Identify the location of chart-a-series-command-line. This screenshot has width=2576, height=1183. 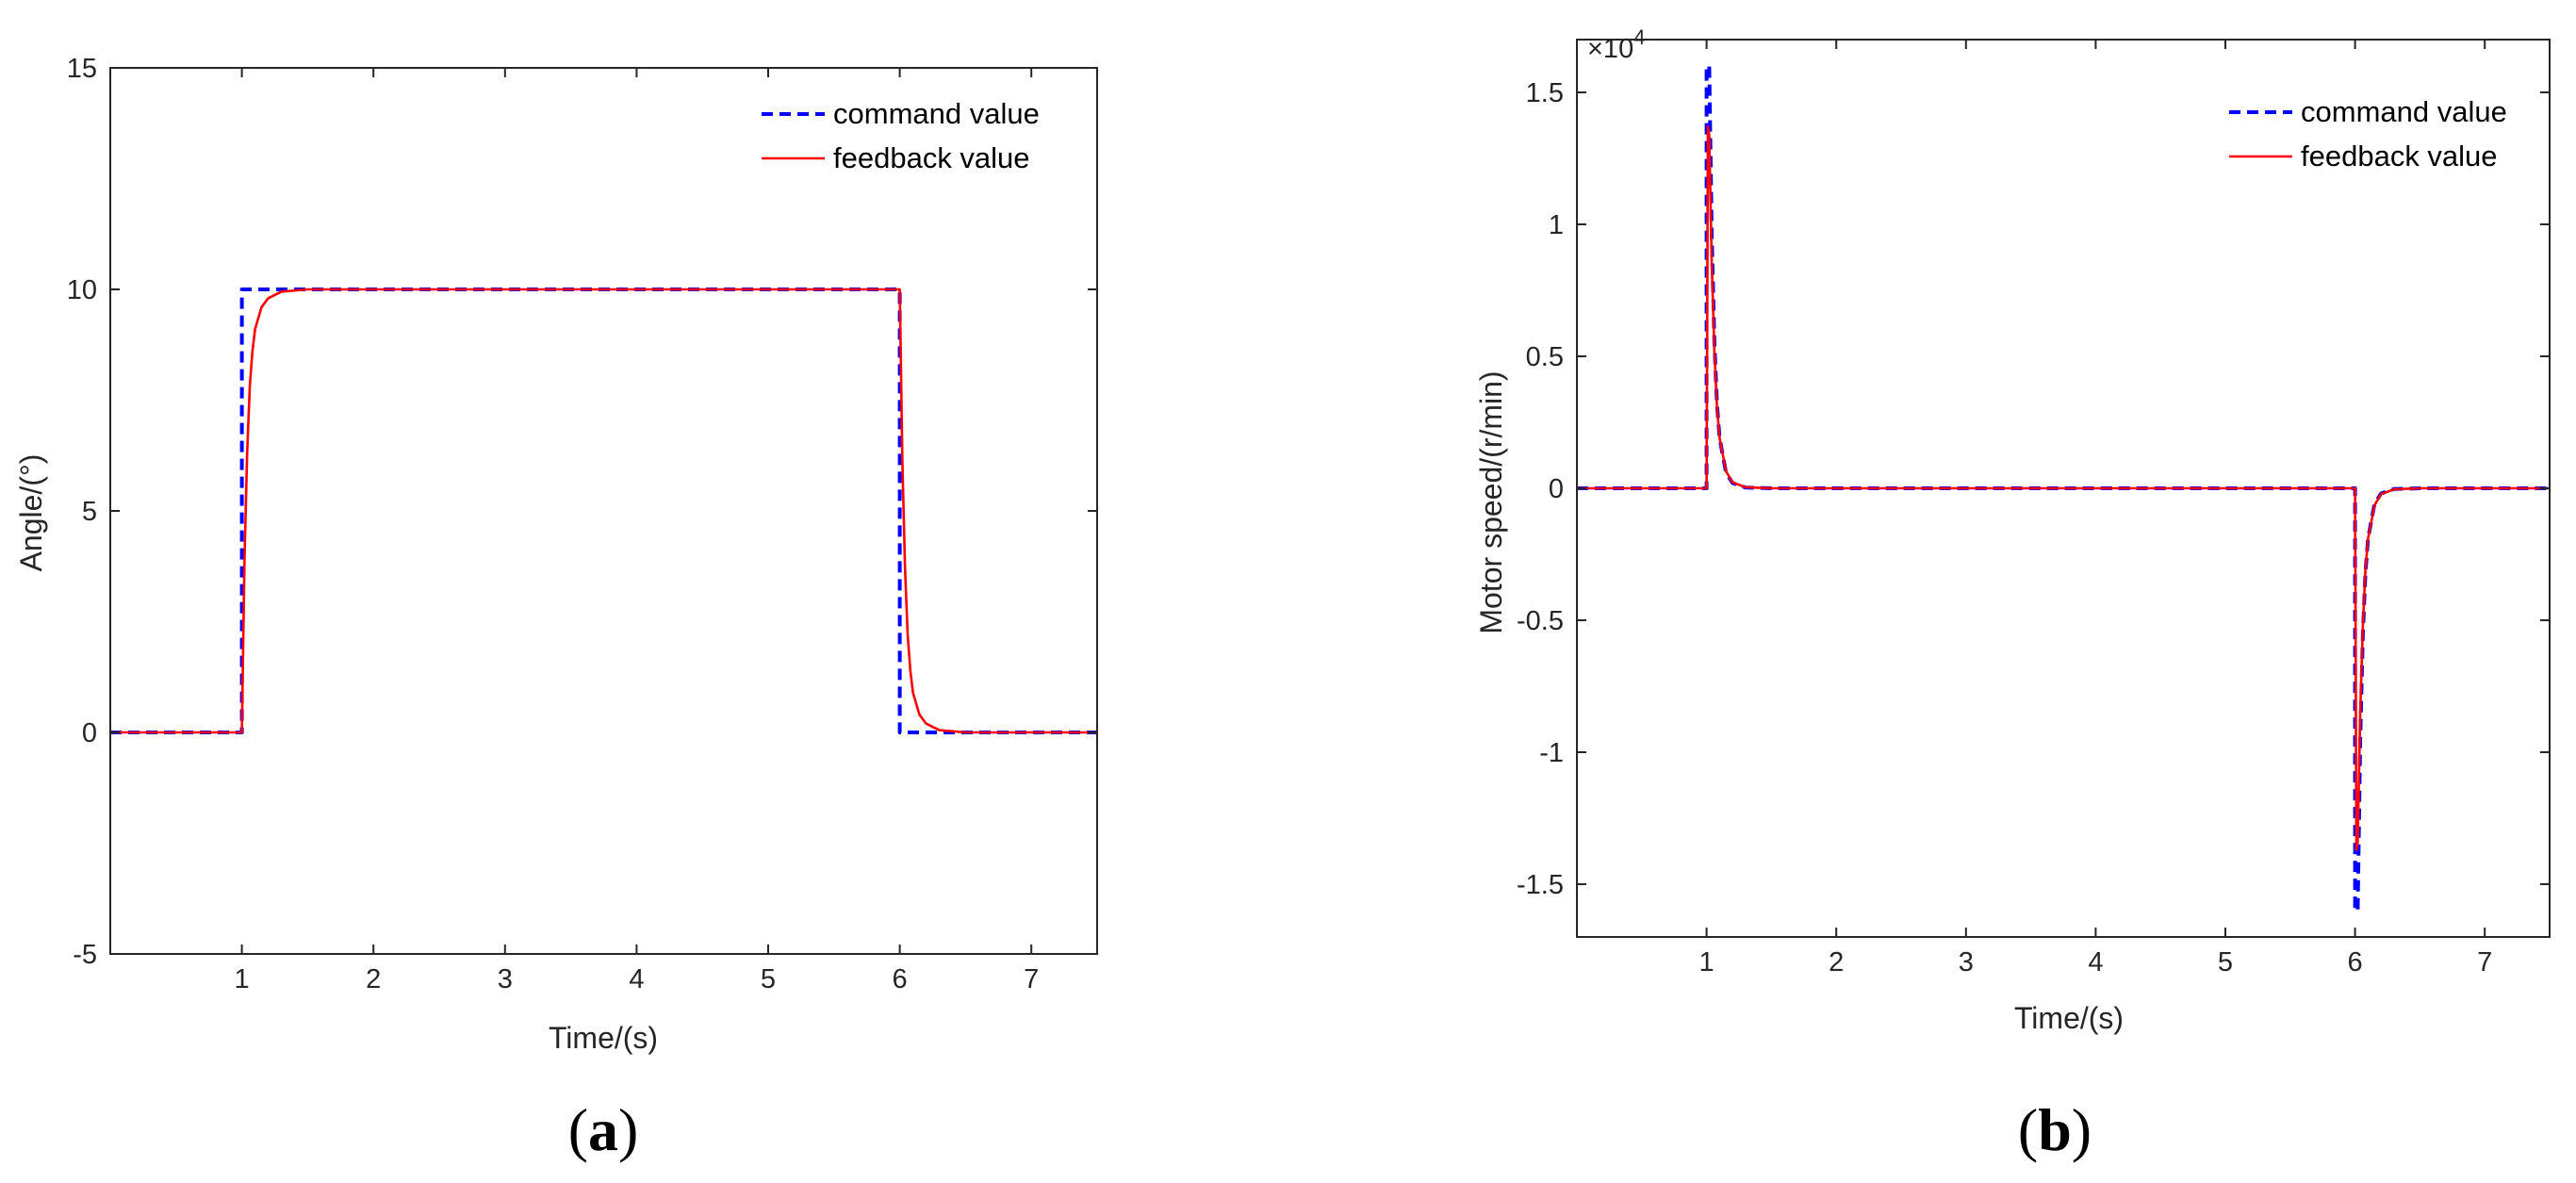
(603, 511).